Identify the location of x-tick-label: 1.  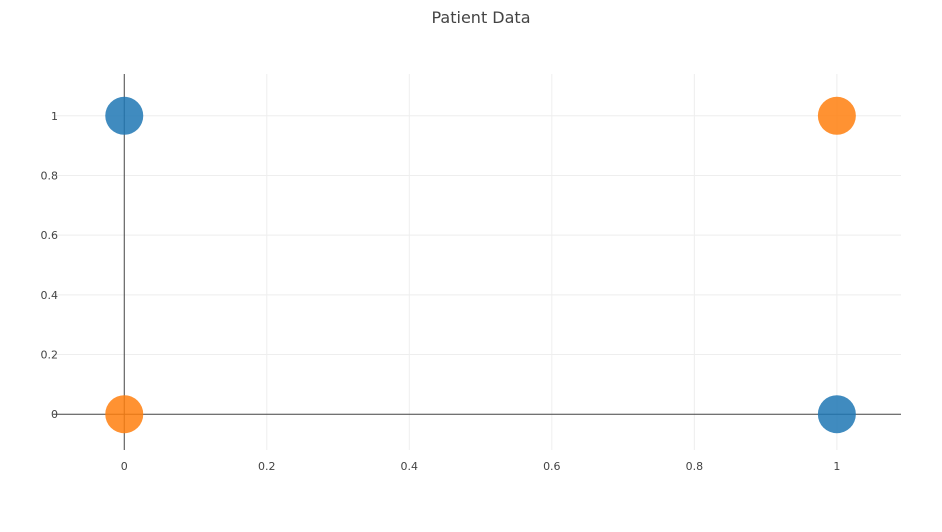
(836, 466).